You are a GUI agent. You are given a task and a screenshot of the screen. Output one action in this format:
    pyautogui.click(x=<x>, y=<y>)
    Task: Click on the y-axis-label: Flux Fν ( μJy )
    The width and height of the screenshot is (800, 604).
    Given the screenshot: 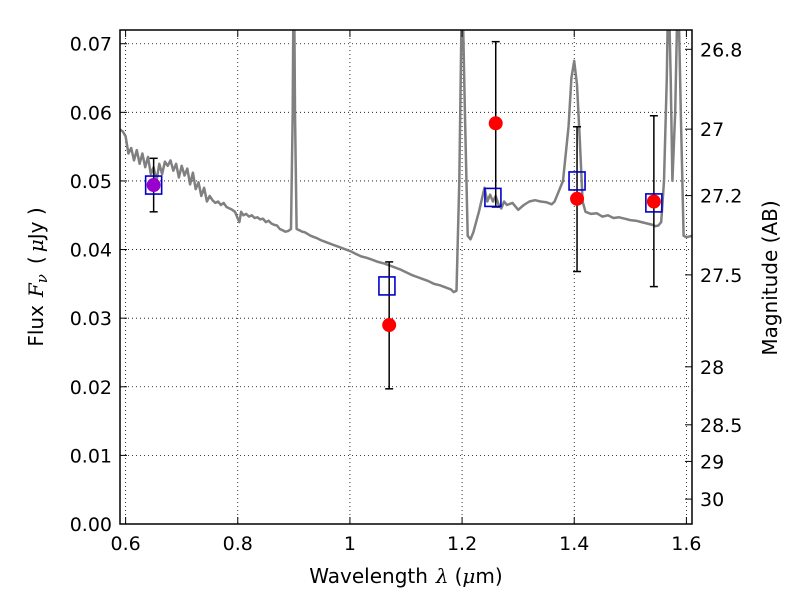 What is the action you would take?
    pyautogui.click(x=37, y=276)
    